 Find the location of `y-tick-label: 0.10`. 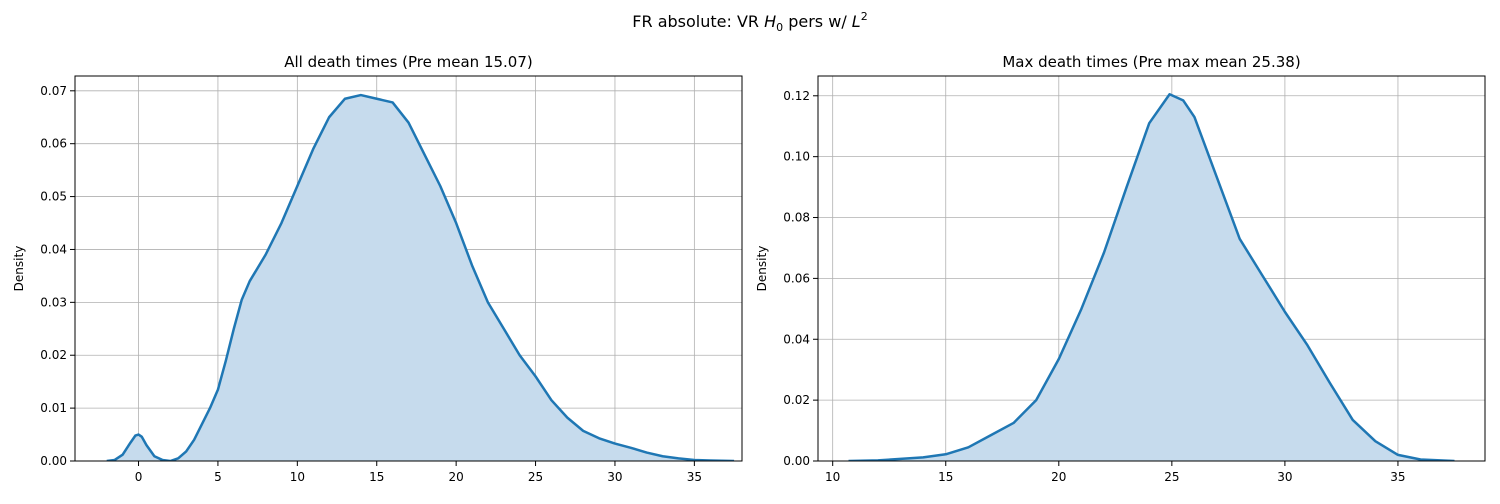

y-tick-label: 0.10 is located at coordinates (796, 157).